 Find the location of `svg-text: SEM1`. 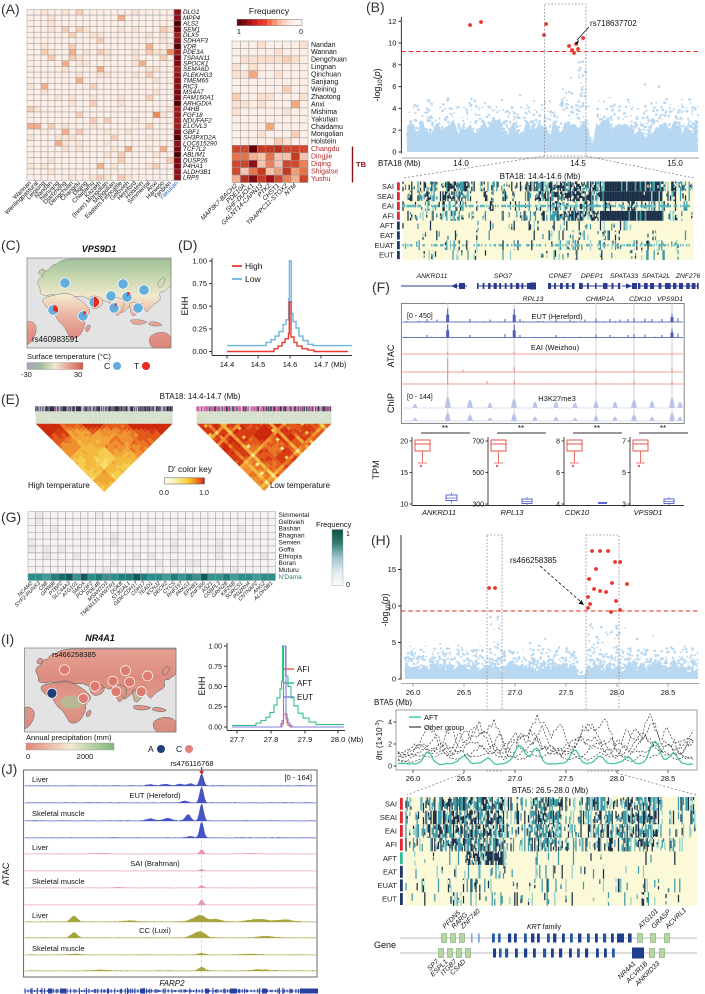

svg-text: SEM1 is located at coordinates (191, 29).